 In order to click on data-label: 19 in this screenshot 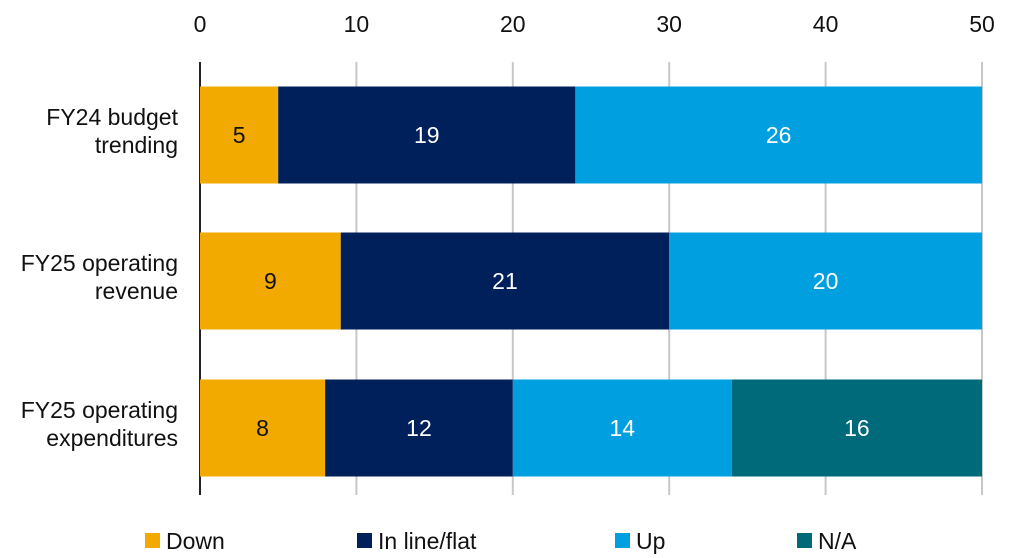, I will do `click(427, 135)`.